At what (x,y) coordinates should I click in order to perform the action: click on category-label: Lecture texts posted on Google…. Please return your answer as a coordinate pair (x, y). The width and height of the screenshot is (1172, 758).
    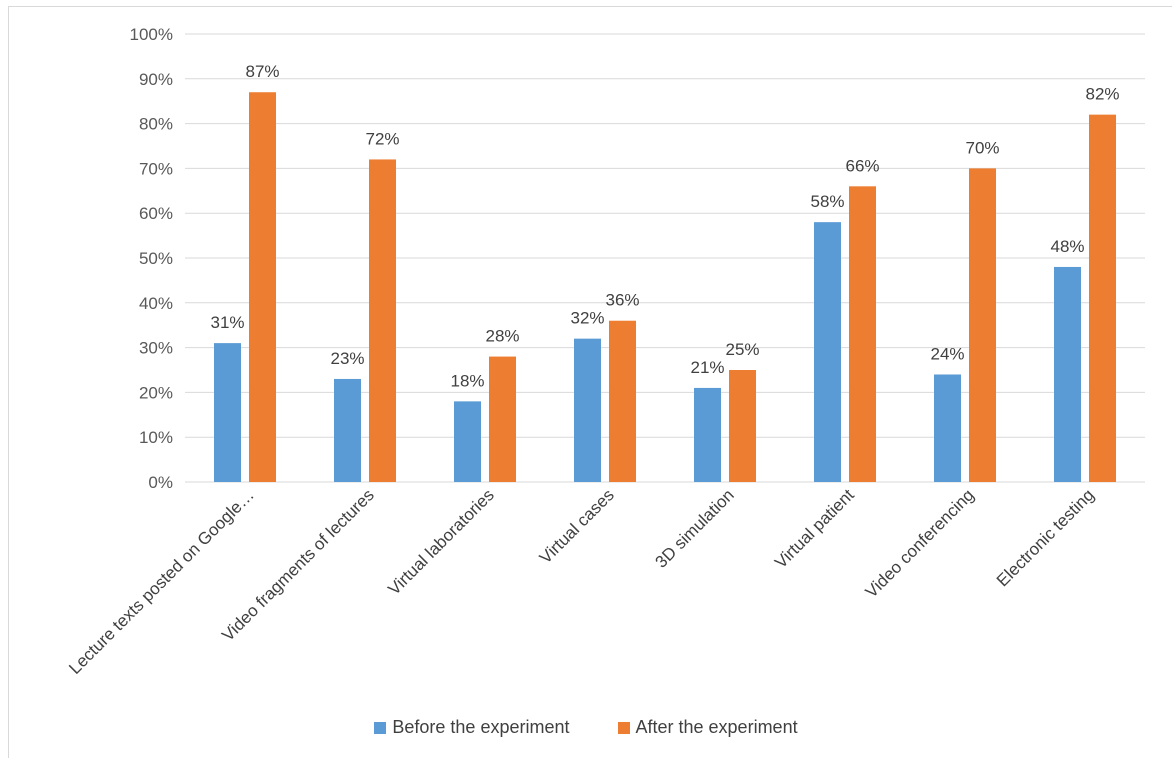
    Looking at the image, I should click on (161, 581).